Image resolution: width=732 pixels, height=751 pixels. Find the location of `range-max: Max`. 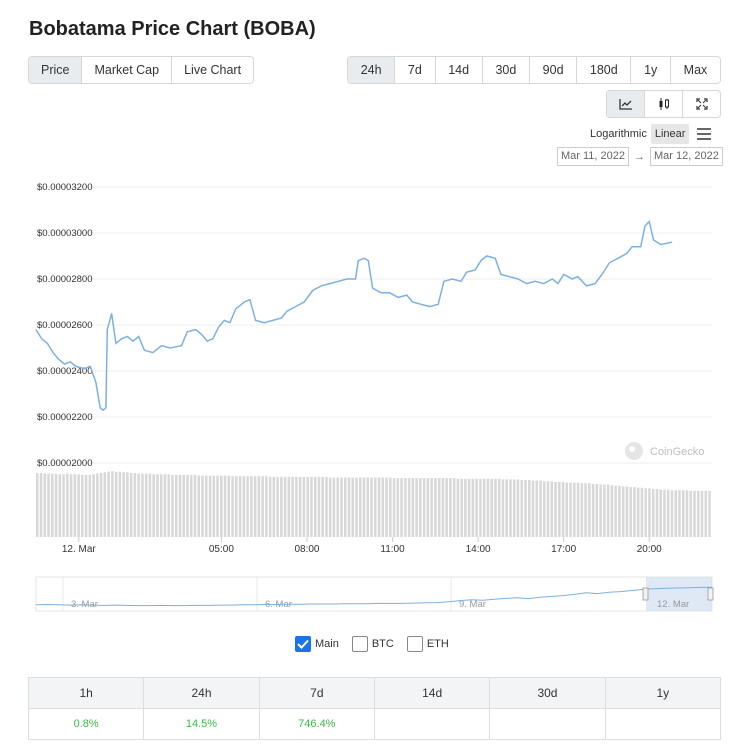

range-max: Max is located at coordinates (695, 70).